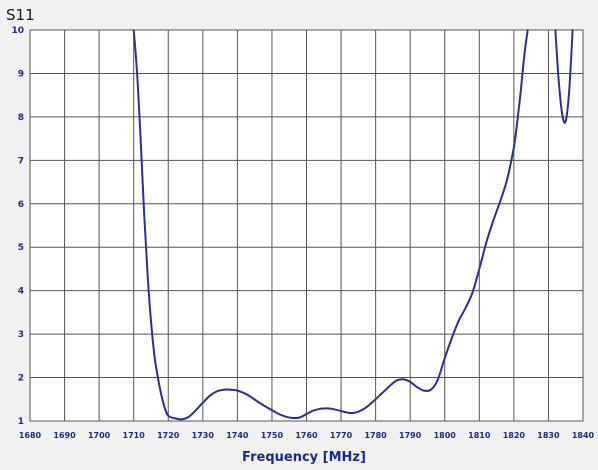 Image resolution: width=598 pixels, height=470 pixels. Describe the element at coordinates (237, 435) in the screenshot. I see `x-tick-label: 1740` at that location.